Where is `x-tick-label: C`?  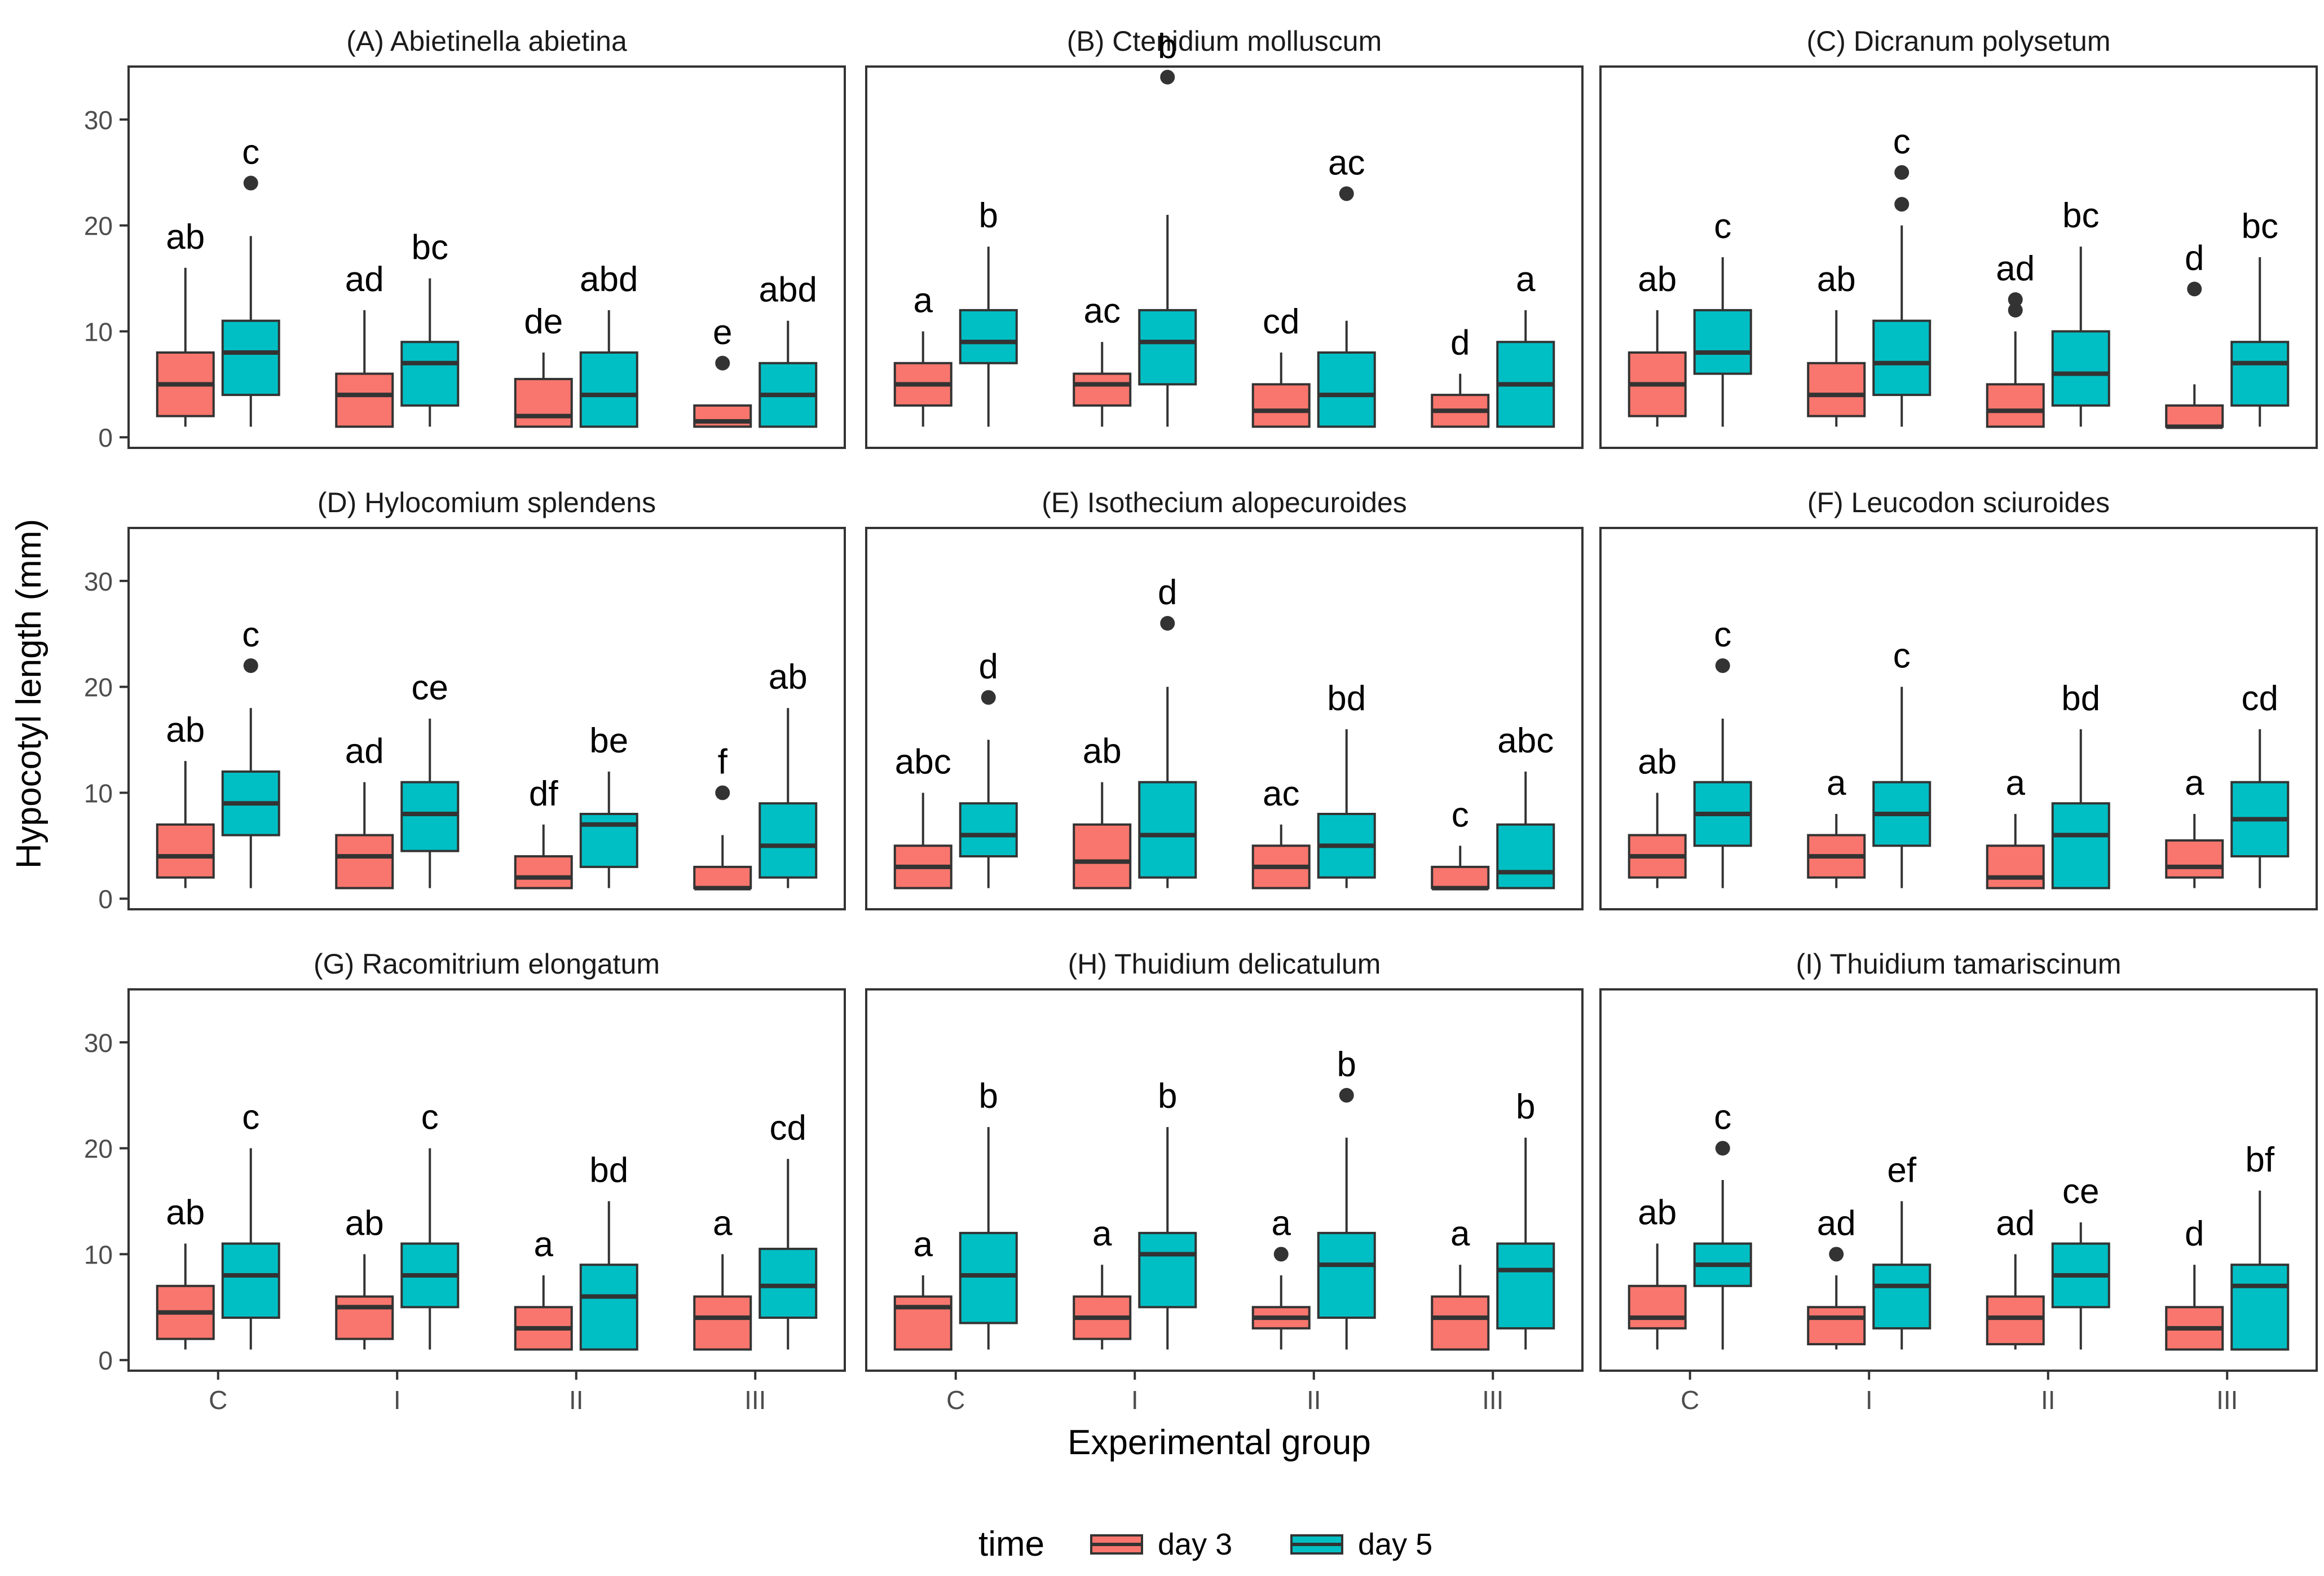 x-tick-label: C is located at coordinates (955, 1400).